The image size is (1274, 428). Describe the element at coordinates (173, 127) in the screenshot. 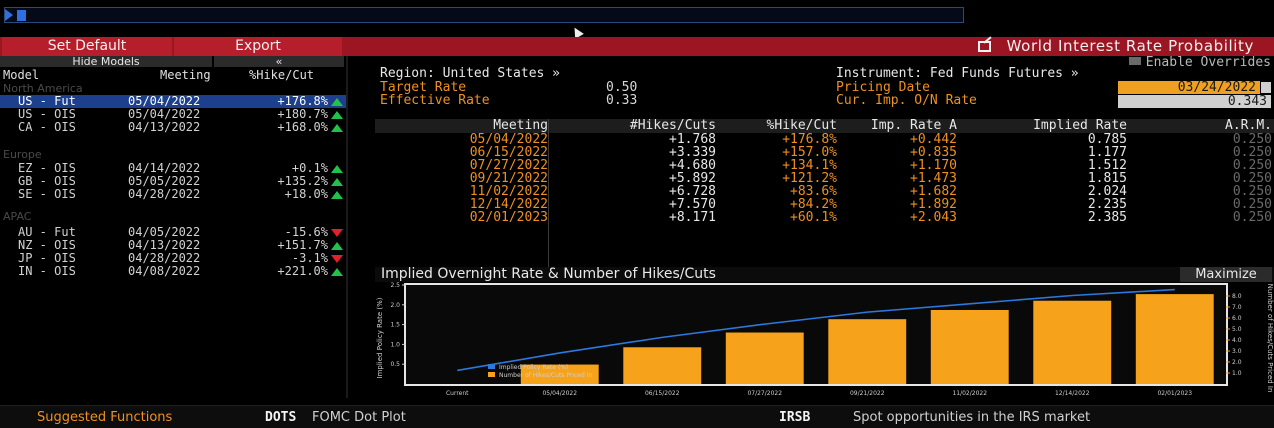

I see `model-row-ca-ois: CA - OIS 04/13/2022 +168.0%` at that location.